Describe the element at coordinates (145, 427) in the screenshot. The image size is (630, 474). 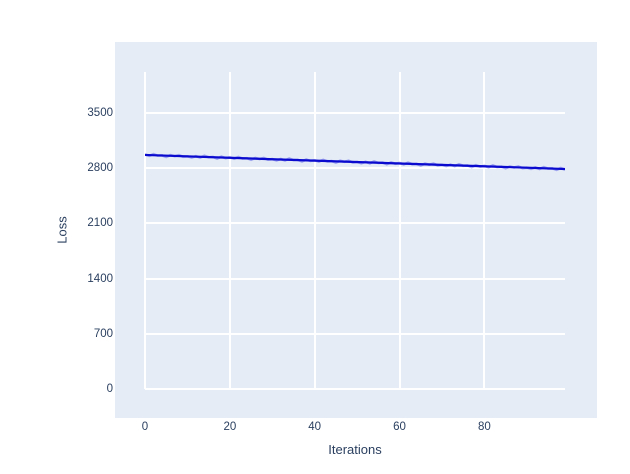
I see `x-tick-label: 0` at that location.